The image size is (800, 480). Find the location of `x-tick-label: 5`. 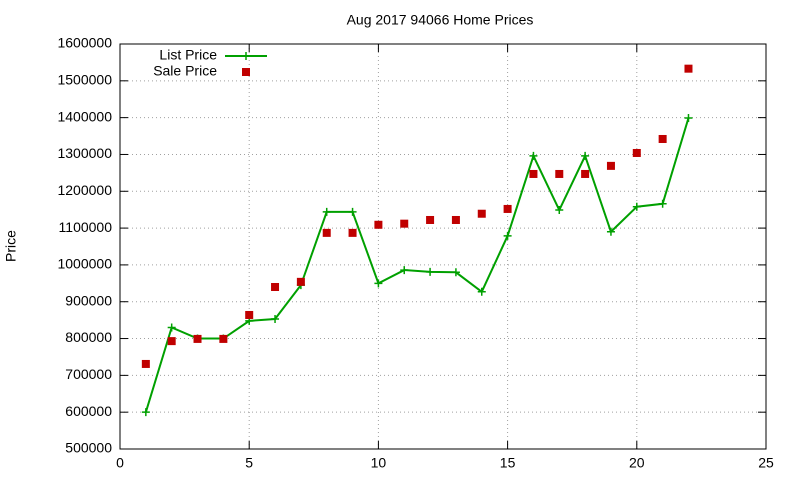

x-tick-label: 5 is located at coordinates (249, 463).